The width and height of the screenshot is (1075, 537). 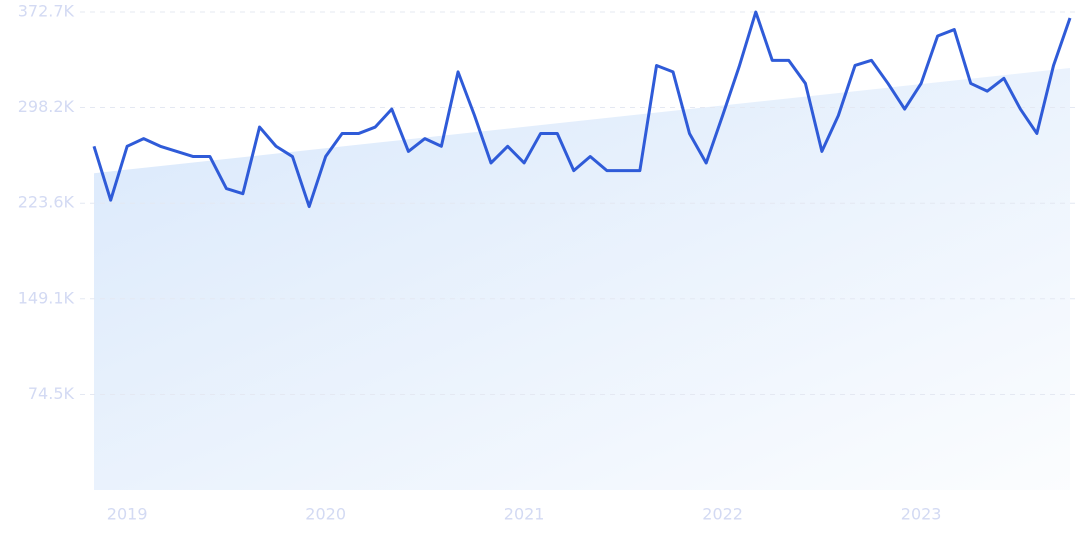 I want to click on y-tick-label: 298.2K, so click(x=46, y=106).